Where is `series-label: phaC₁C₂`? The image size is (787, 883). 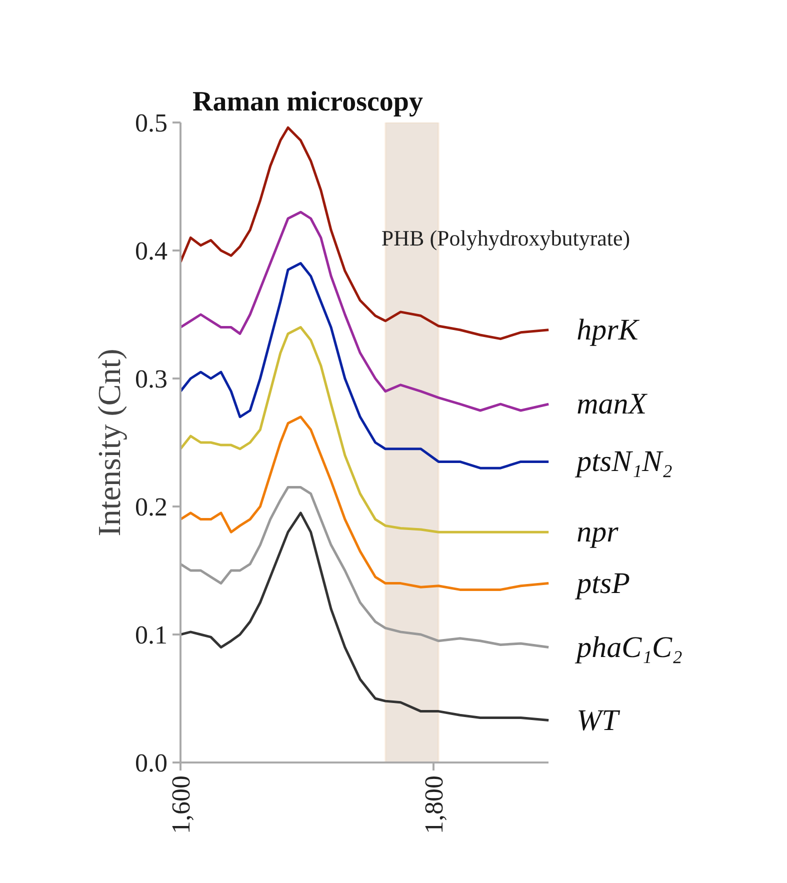 series-label: phaC₁C₂ is located at coordinates (628, 647).